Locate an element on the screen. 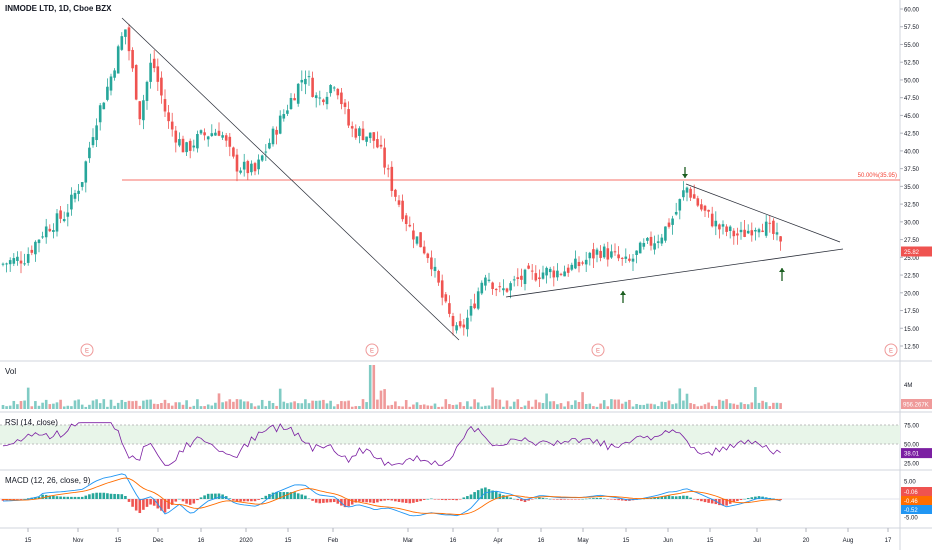 The image size is (932, 550). time-tick-label: 20 is located at coordinates (806, 541).